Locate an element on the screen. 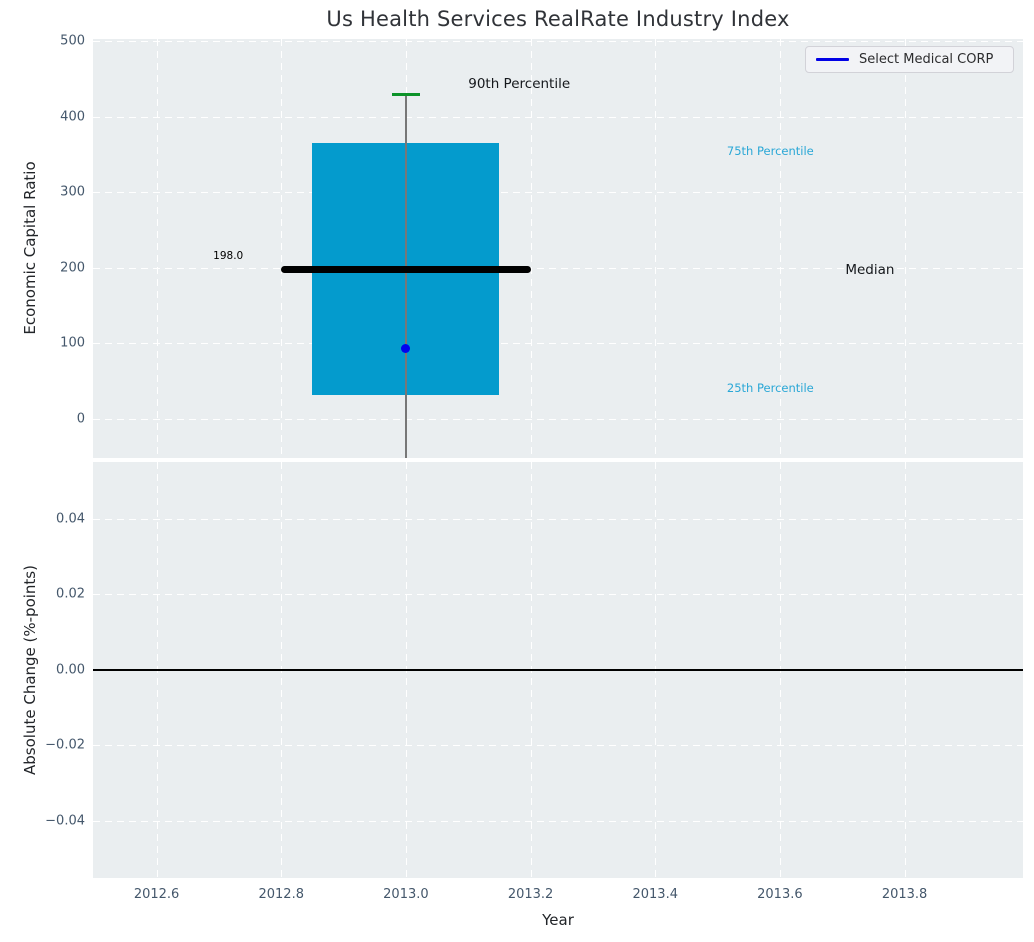  legend-line-swatch is located at coordinates (832, 59).